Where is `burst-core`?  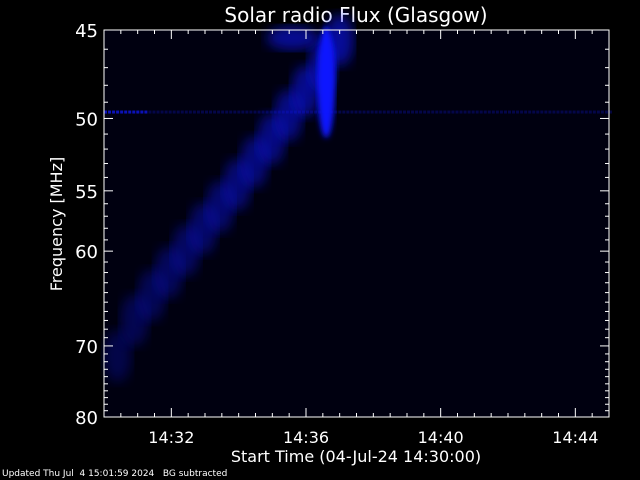
burst-core is located at coordinates (326, 82).